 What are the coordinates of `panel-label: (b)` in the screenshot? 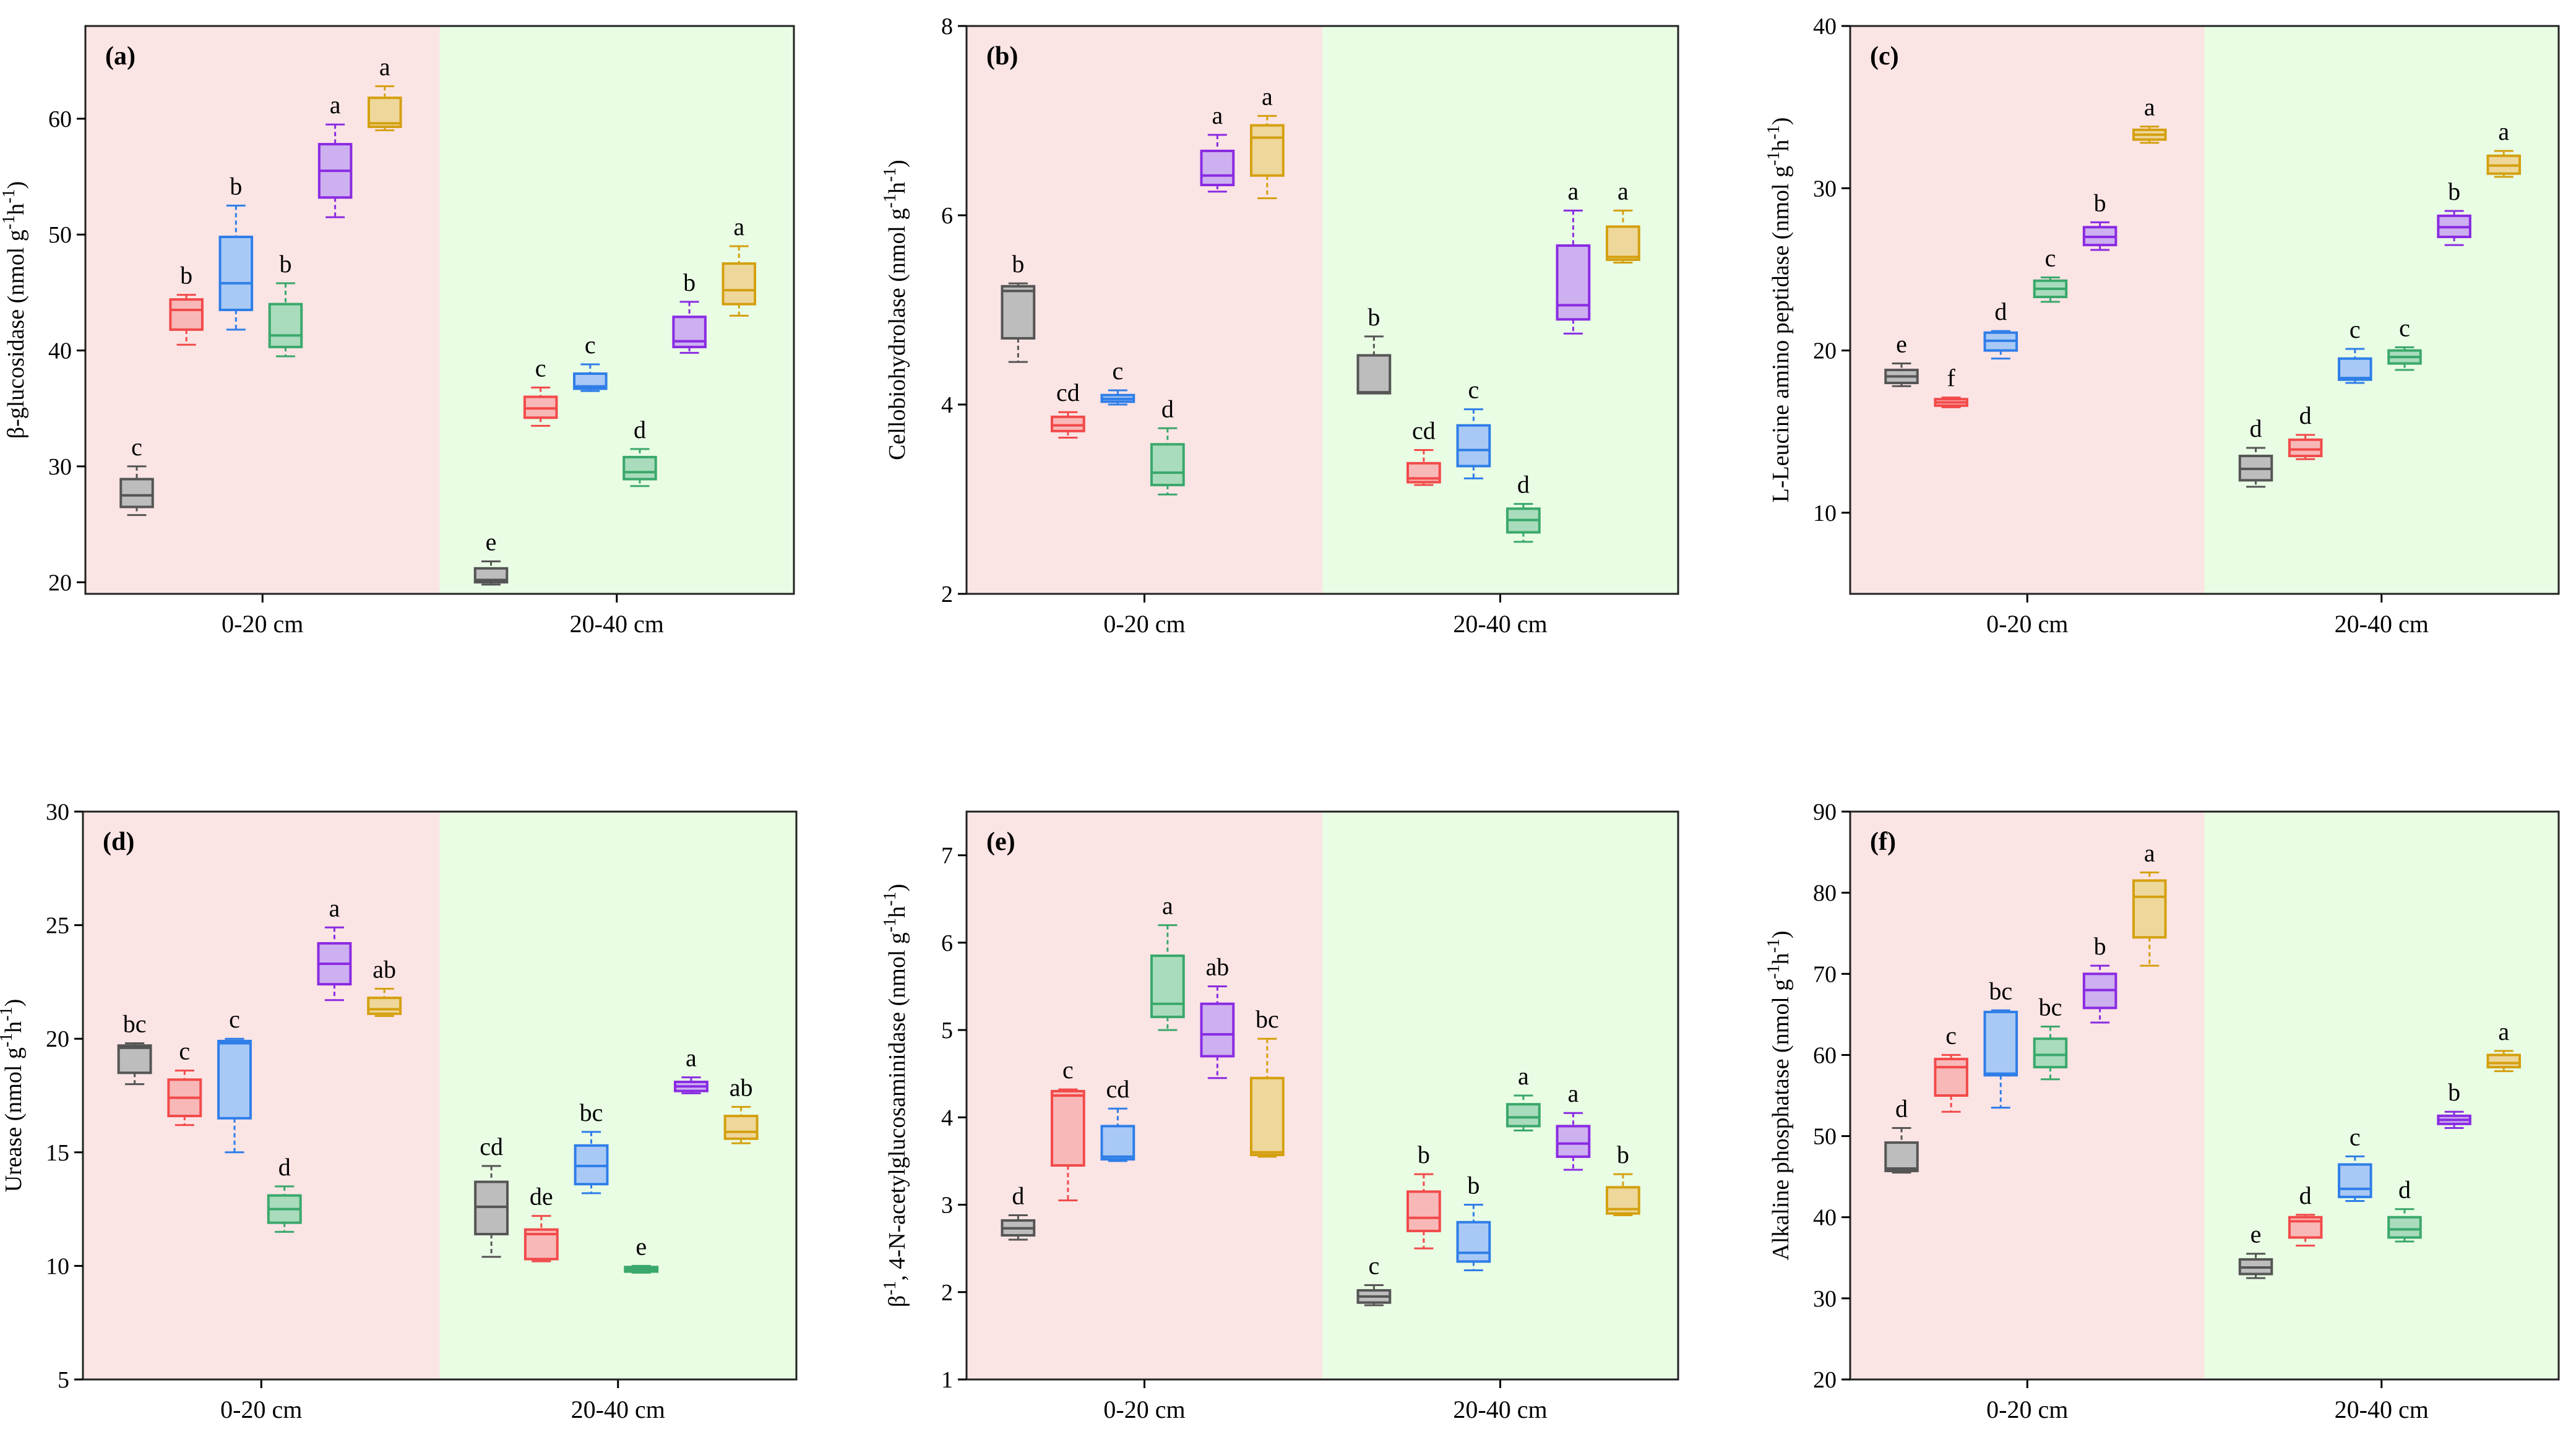 It's located at (1002, 56).